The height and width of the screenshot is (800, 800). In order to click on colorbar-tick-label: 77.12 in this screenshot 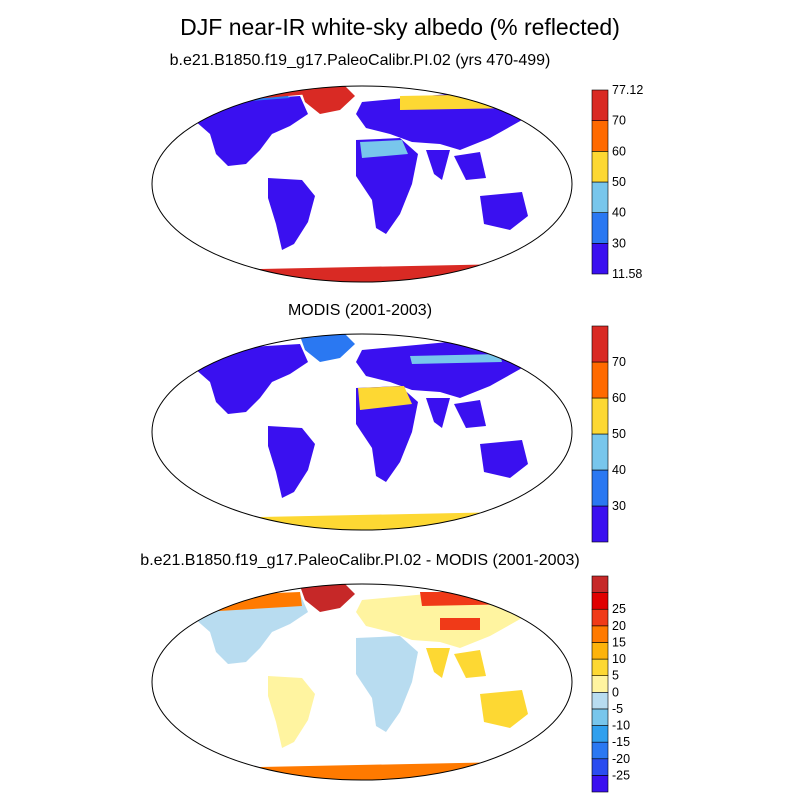, I will do `click(627, 90)`.